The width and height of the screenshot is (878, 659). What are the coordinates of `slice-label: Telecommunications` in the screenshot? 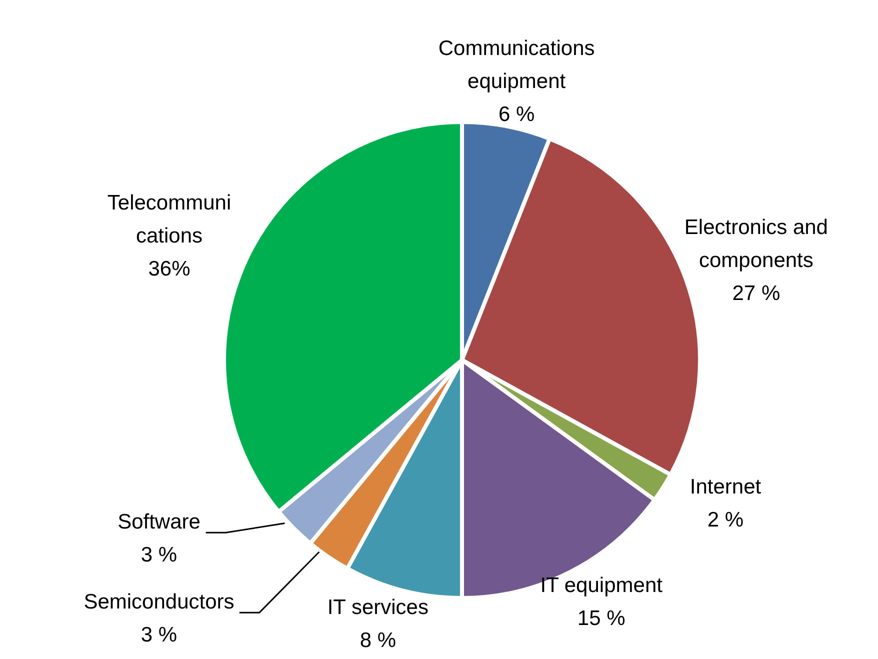 It's located at (169, 219).